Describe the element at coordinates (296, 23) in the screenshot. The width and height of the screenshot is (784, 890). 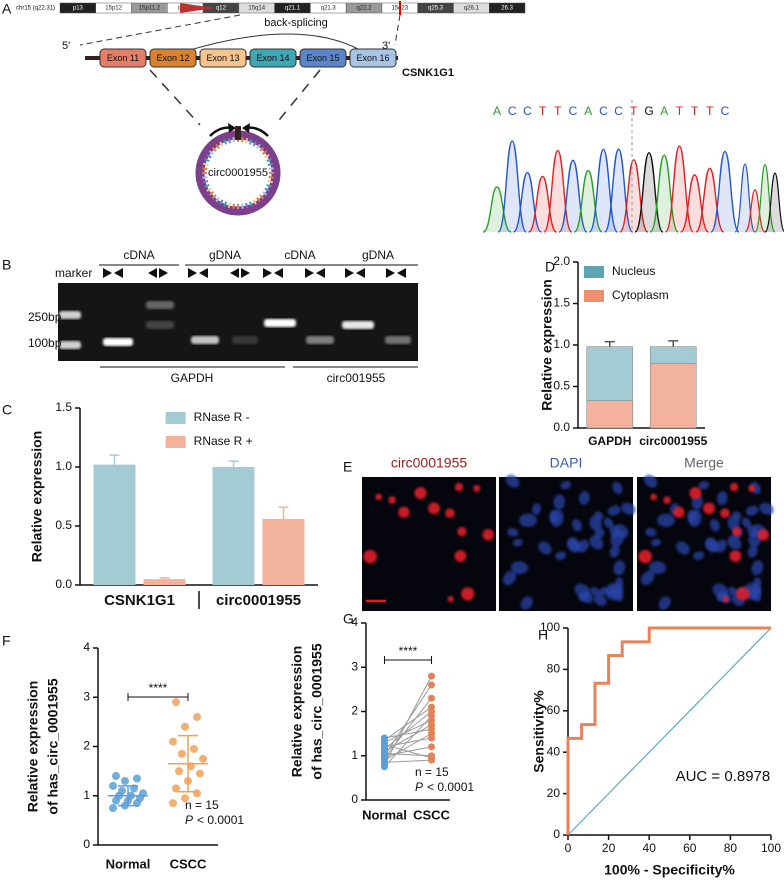
I see `back-splicing-label: back-splicing` at that location.